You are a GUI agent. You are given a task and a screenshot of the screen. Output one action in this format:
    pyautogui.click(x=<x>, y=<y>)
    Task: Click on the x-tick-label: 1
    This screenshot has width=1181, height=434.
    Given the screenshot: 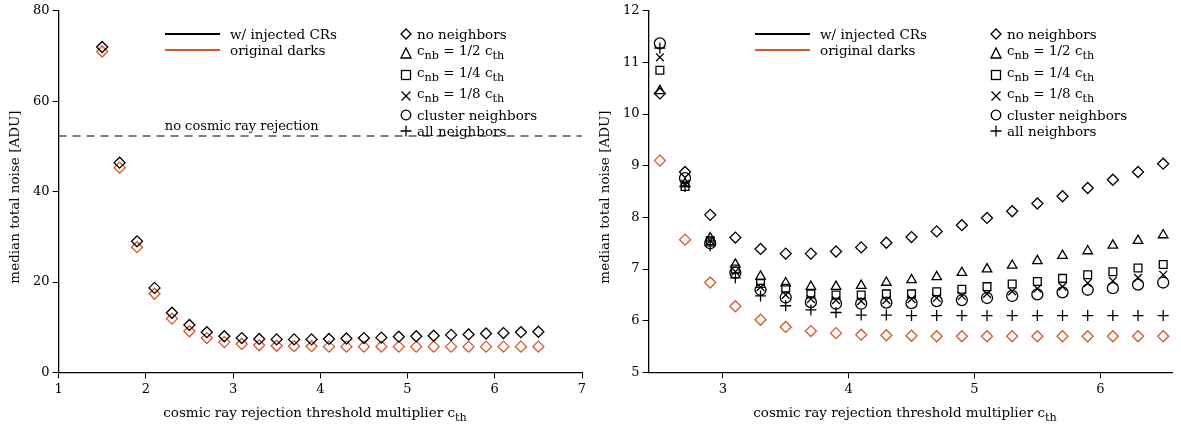 What is the action you would take?
    pyautogui.click(x=58, y=388)
    